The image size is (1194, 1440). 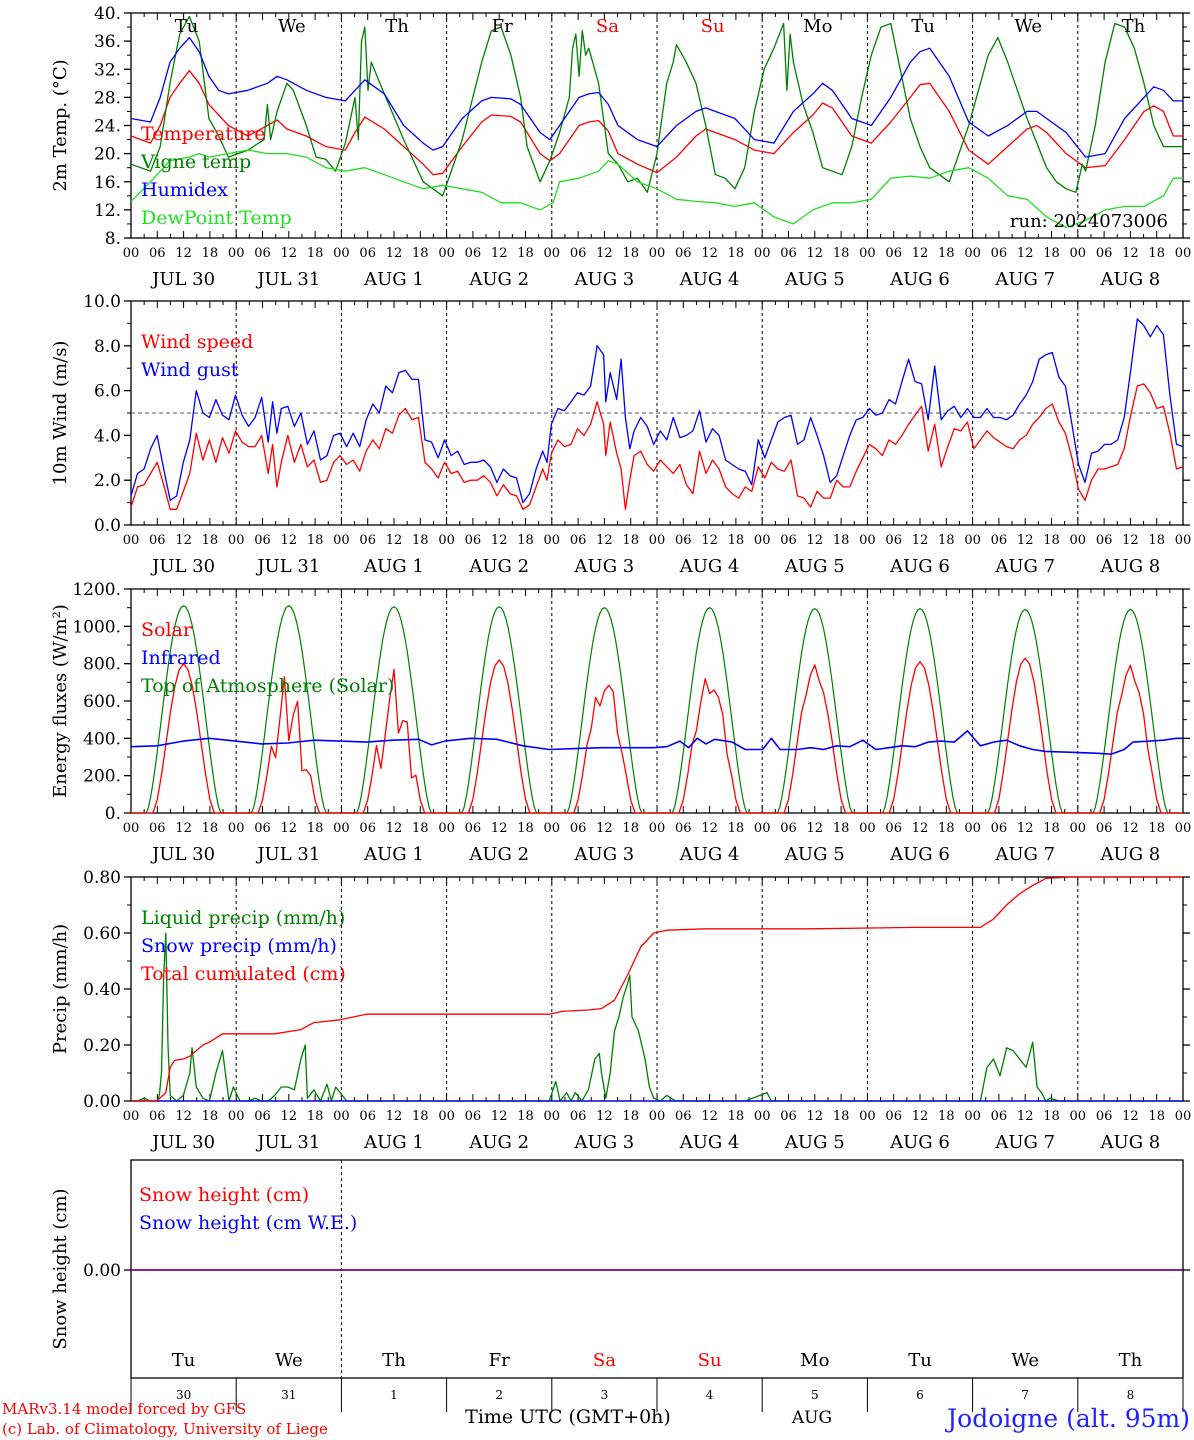 What do you see at coordinates (96, 627) in the screenshot?
I see `y-tick-label: 1000.` at bounding box center [96, 627].